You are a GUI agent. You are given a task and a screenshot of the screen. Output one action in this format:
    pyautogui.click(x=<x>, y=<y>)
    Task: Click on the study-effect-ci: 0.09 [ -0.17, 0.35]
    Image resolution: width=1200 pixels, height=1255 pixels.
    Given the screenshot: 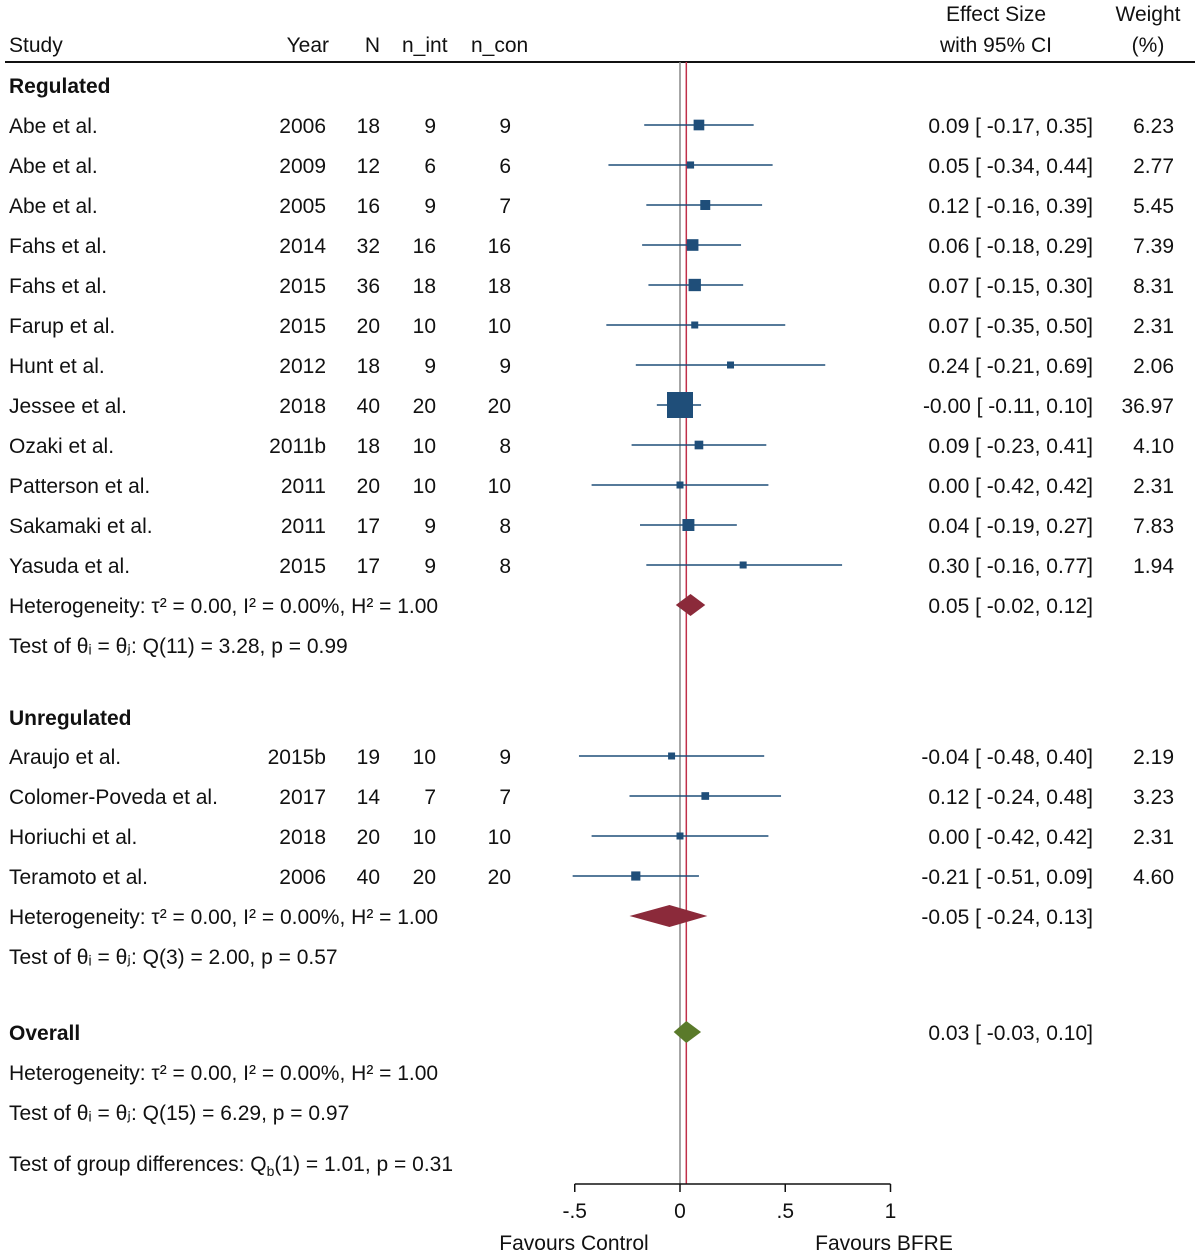 What is the action you would take?
    pyautogui.click(x=1010, y=126)
    